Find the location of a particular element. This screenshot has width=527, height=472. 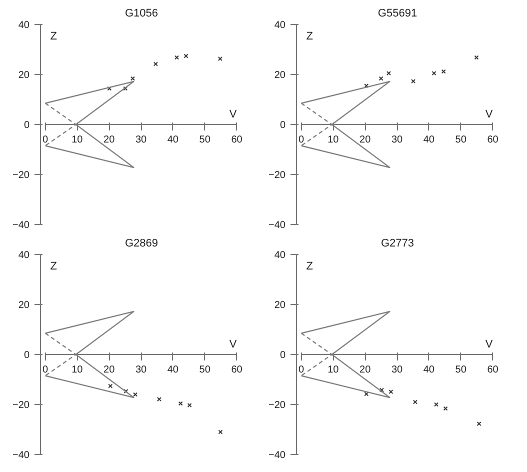

chart-title: G1056 is located at coordinates (141, 14).